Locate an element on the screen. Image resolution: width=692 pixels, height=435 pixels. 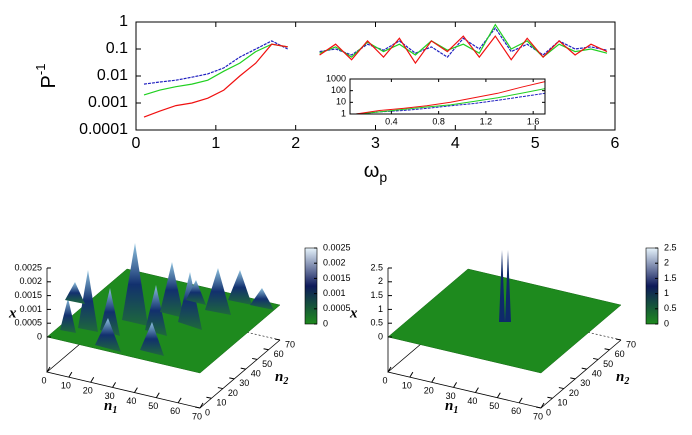
y-tick-label: 100 is located at coordinates (338, 90).